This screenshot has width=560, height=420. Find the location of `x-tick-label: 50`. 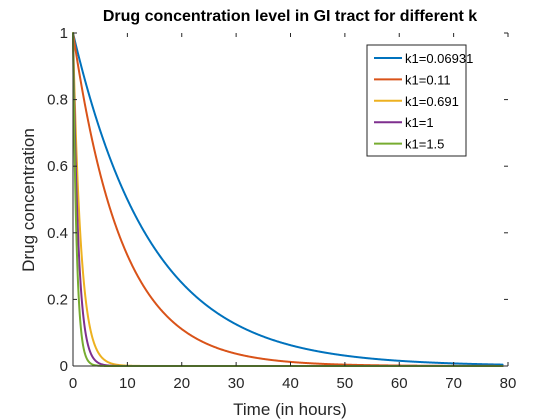

x-tick-label: 50 is located at coordinates (345, 383).